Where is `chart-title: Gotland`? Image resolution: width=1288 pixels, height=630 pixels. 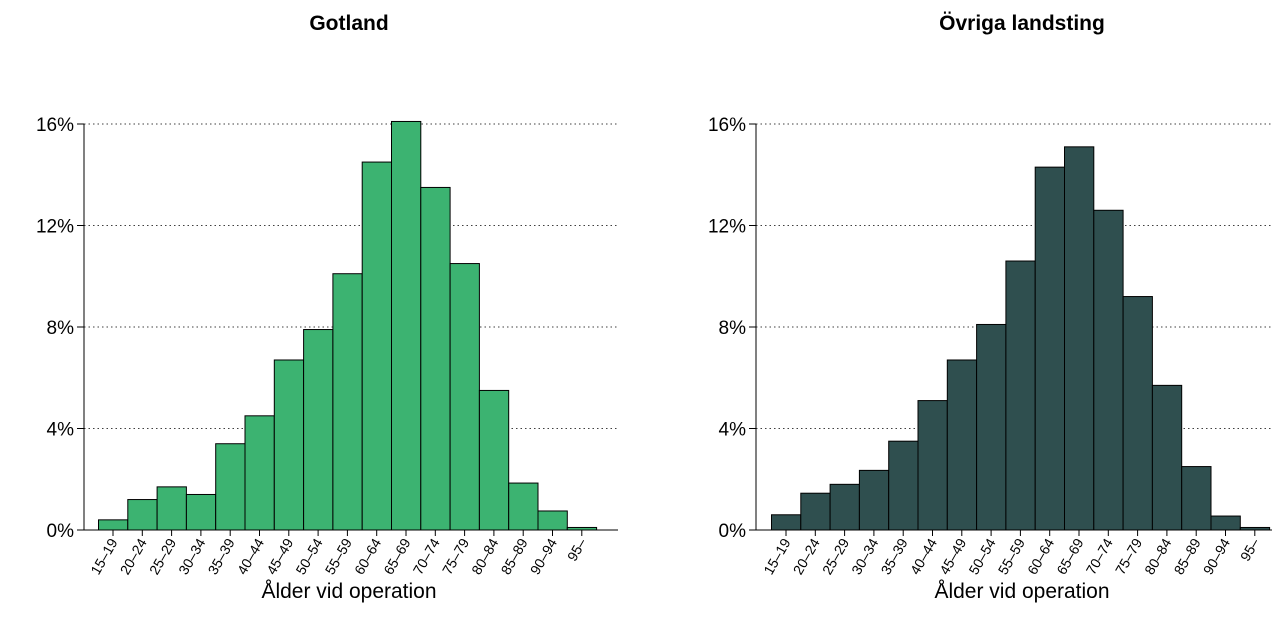 chart-title: Gotland is located at coordinates (348, 23).